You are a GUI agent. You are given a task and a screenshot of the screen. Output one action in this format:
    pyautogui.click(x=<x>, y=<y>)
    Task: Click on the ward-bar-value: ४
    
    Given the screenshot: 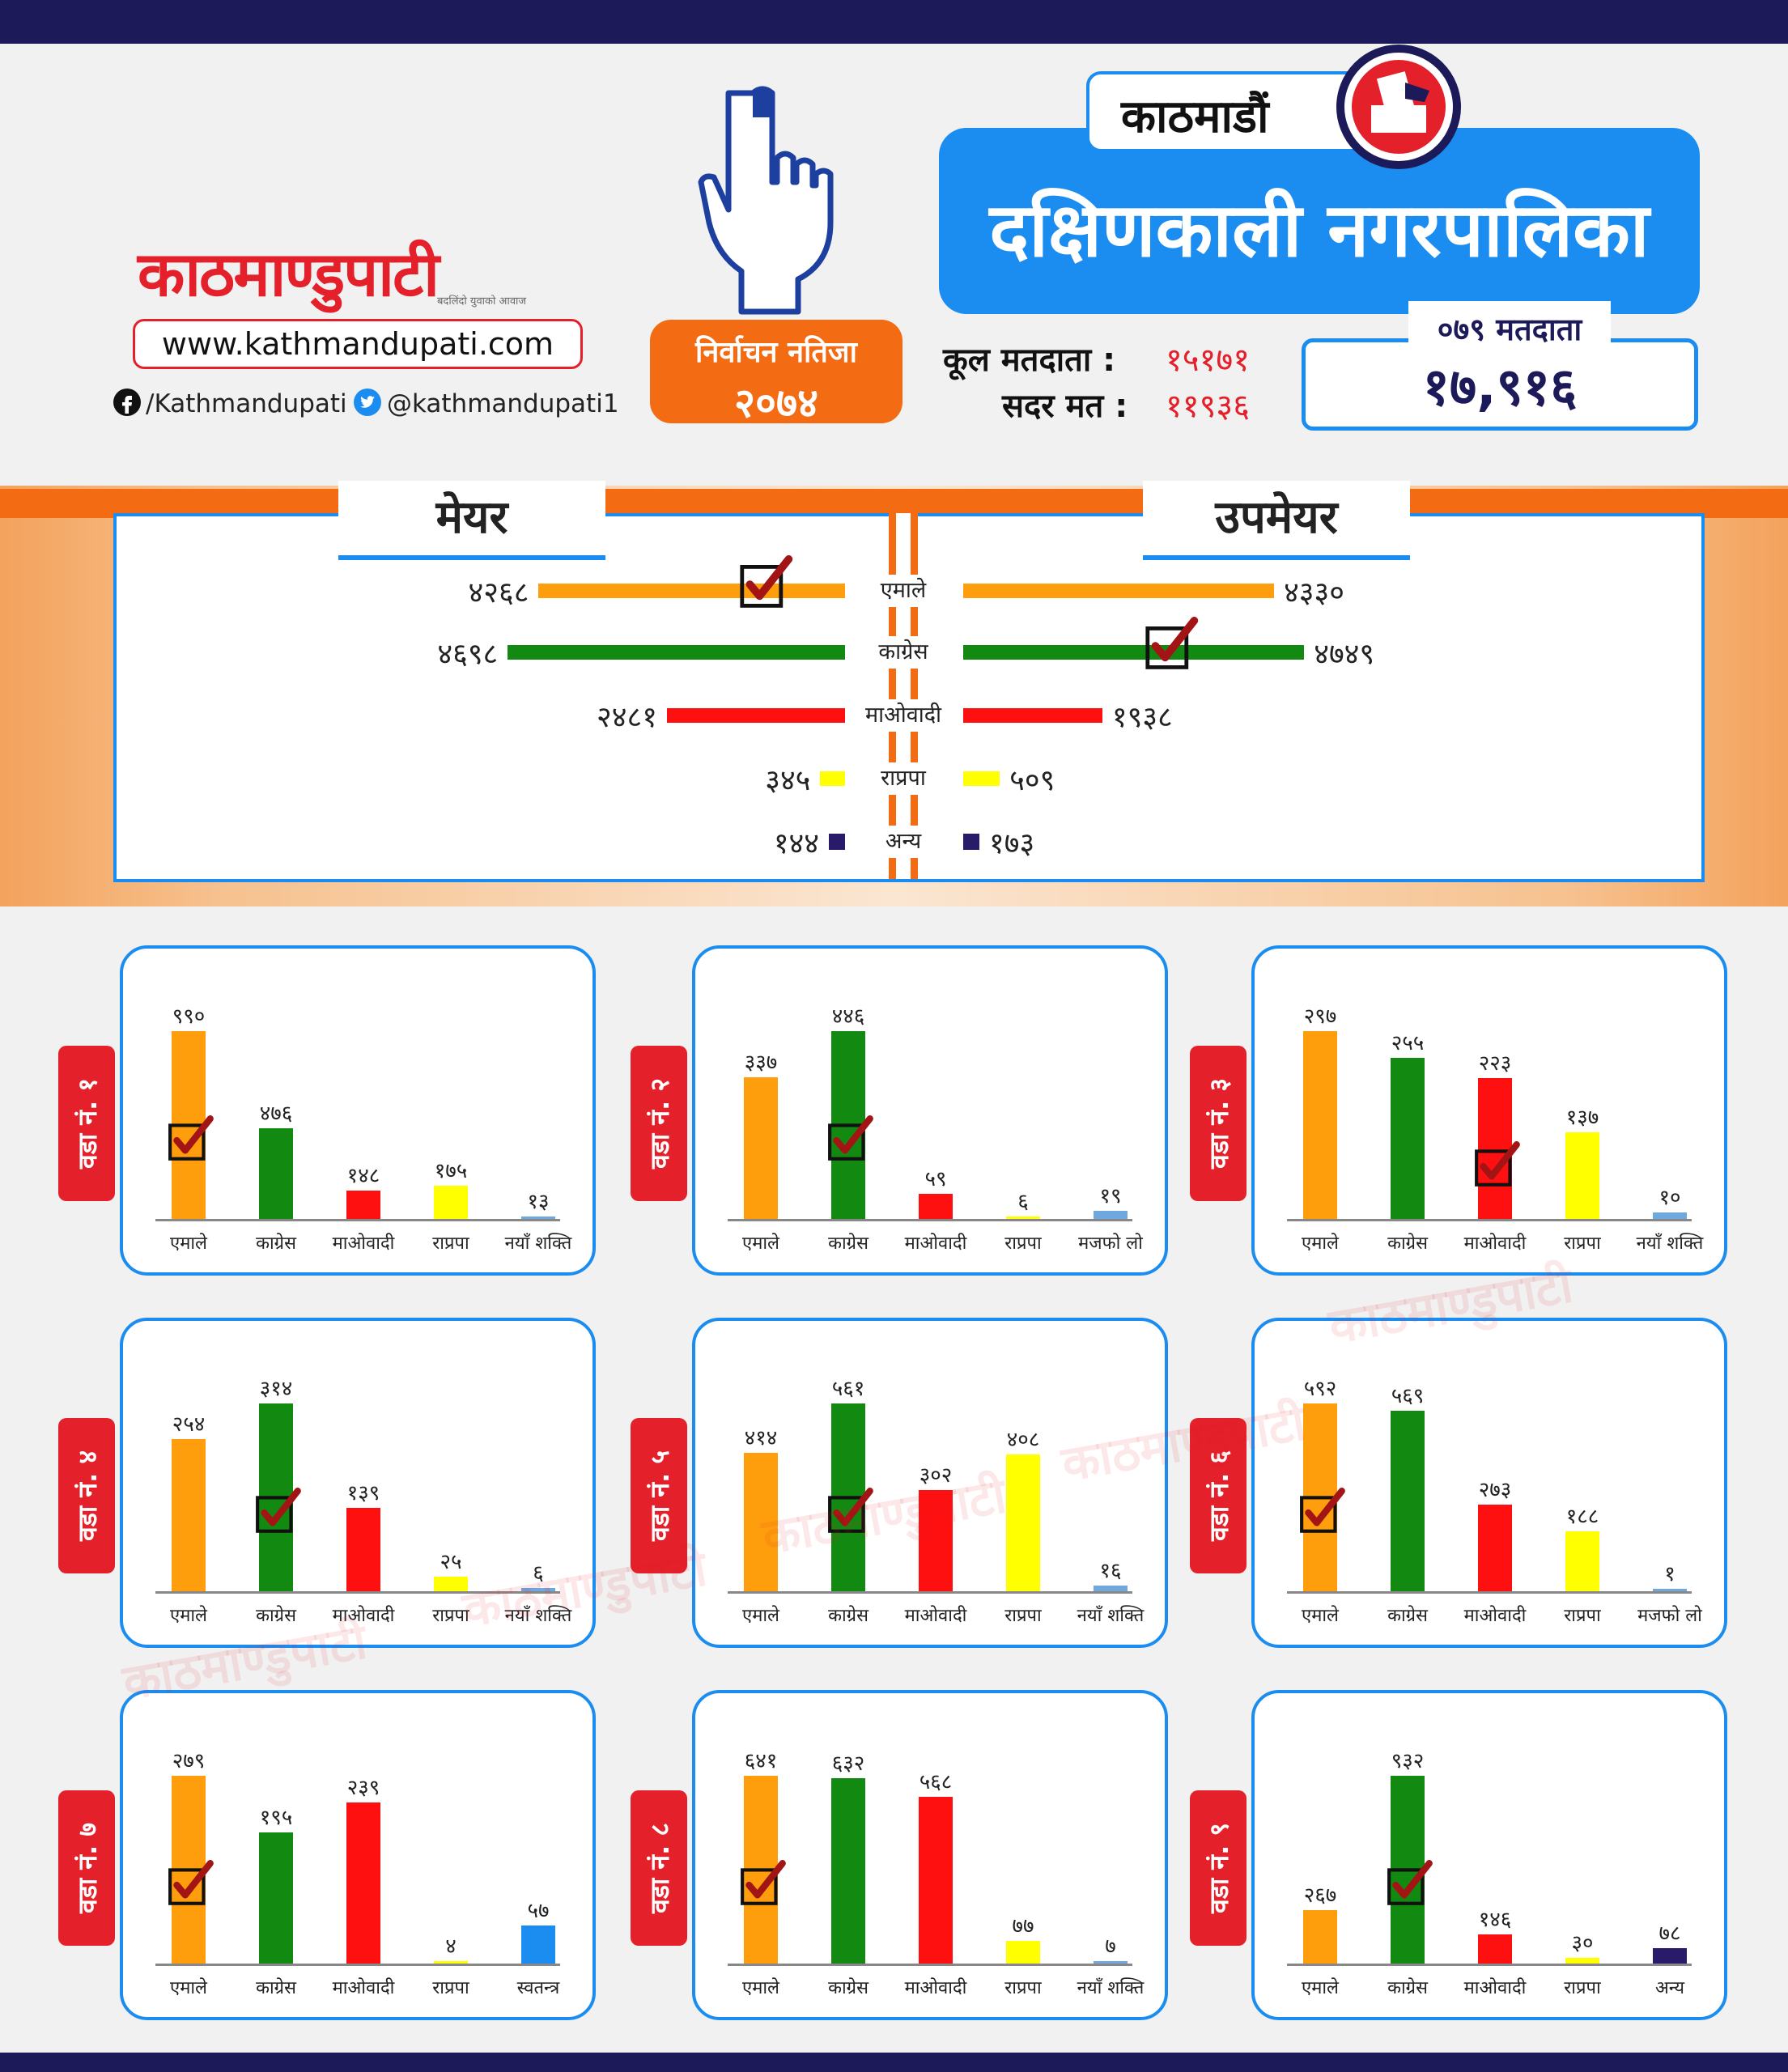 What is the action you would take?
    pyautogui.click(x=451, y=1946)
    